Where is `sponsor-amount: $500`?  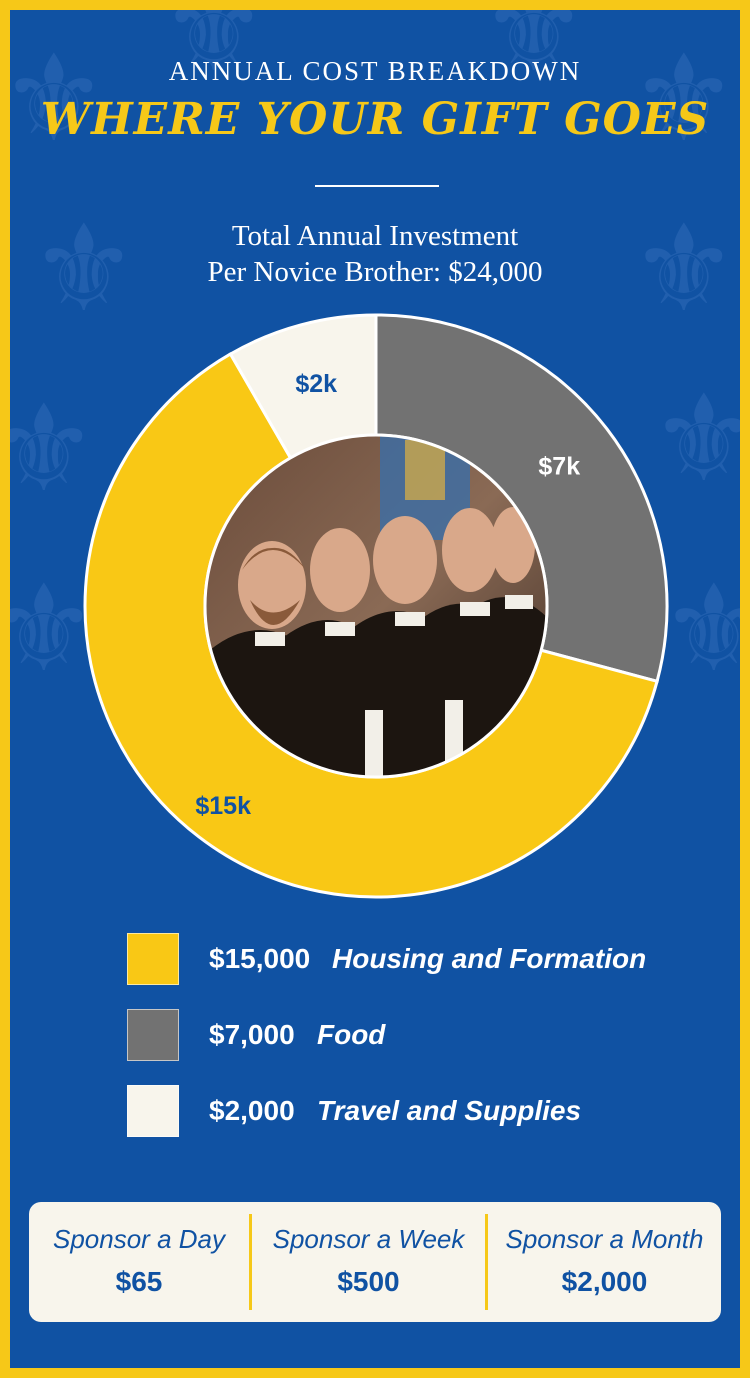
sponsor-amount: $500 is located at coordinates (368, 1281).